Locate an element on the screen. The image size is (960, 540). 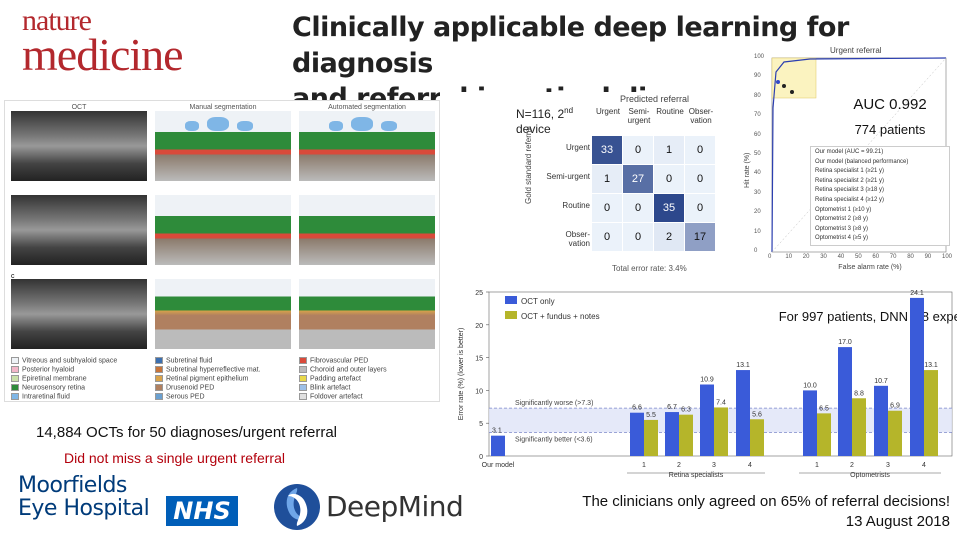
roc-legend-entry: Retina specialist 2 (≥21 y) is located at coordinates (849, 180).